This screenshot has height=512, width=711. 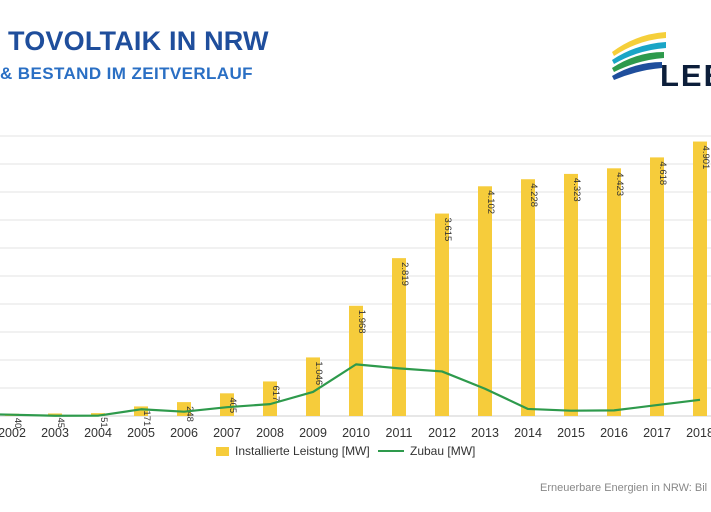 I want to click on legend-bar-swatch, so click(x=222, y=451).